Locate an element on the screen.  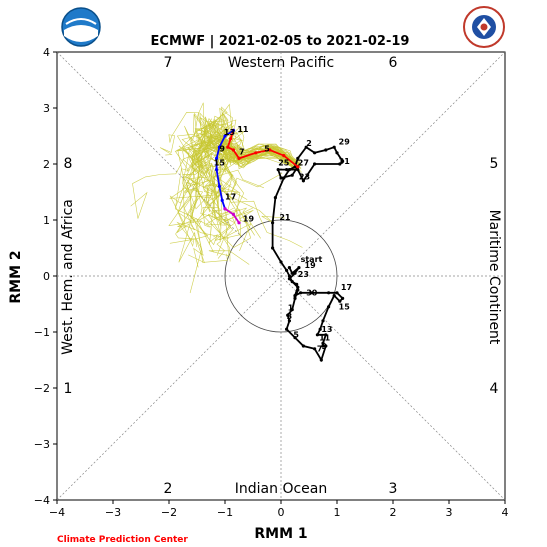
observed-label: 19 is located at coordinates (311, 265).